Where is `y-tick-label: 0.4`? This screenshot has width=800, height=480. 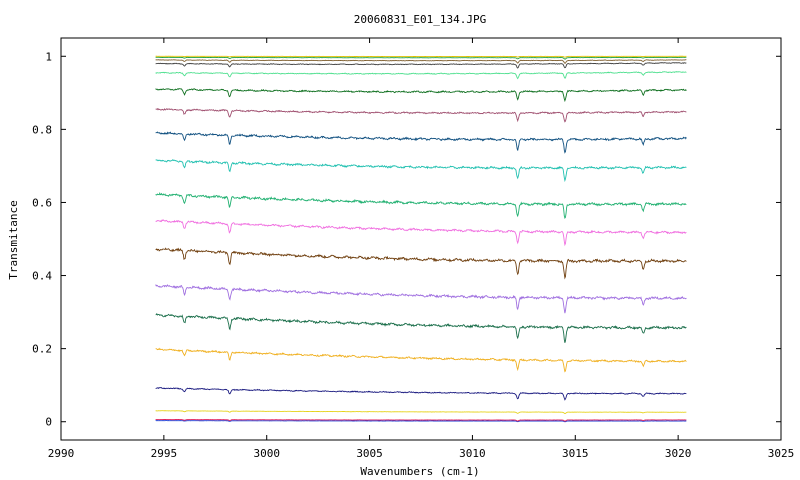 y-tick-label: 0.4 is located at coordinates (42, 276).